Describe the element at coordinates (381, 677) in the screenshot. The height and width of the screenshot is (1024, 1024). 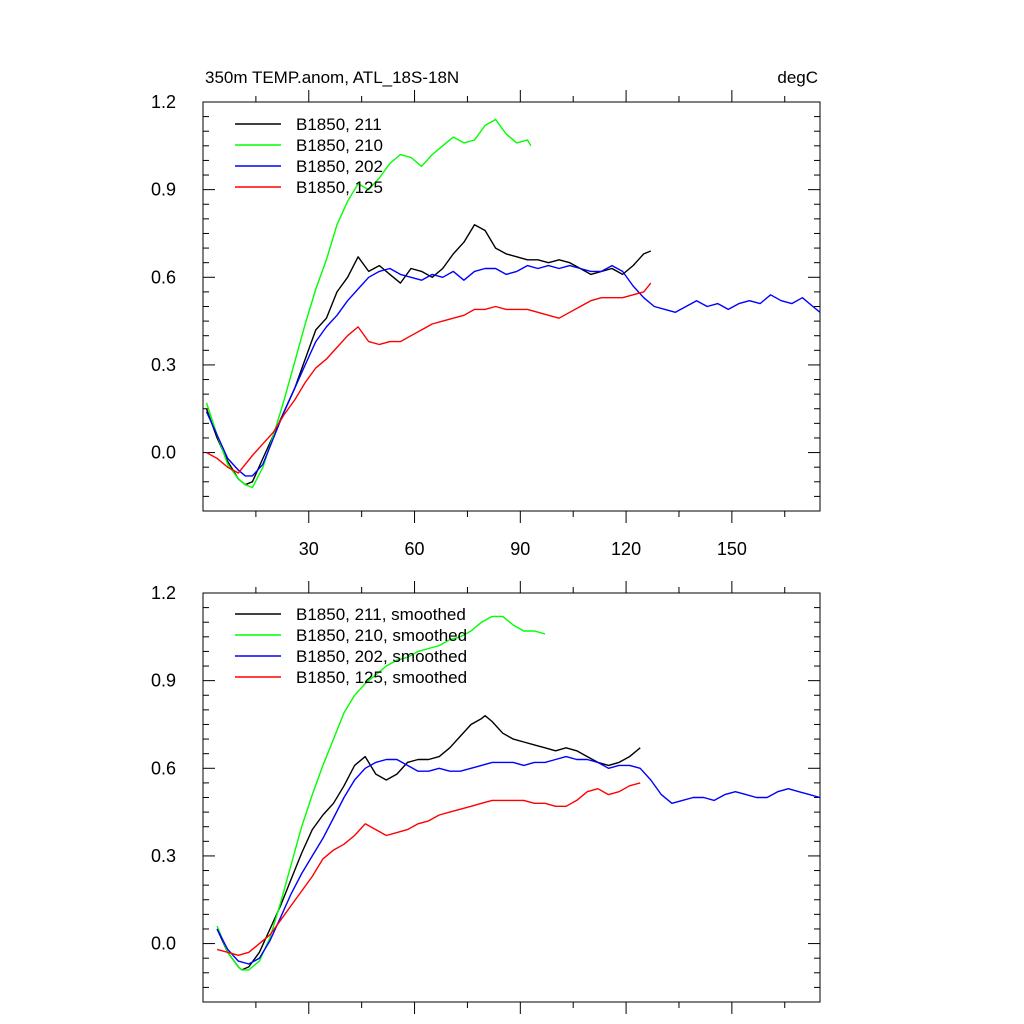
I see `legend-label: B1850, 125, smoothed` at that location.